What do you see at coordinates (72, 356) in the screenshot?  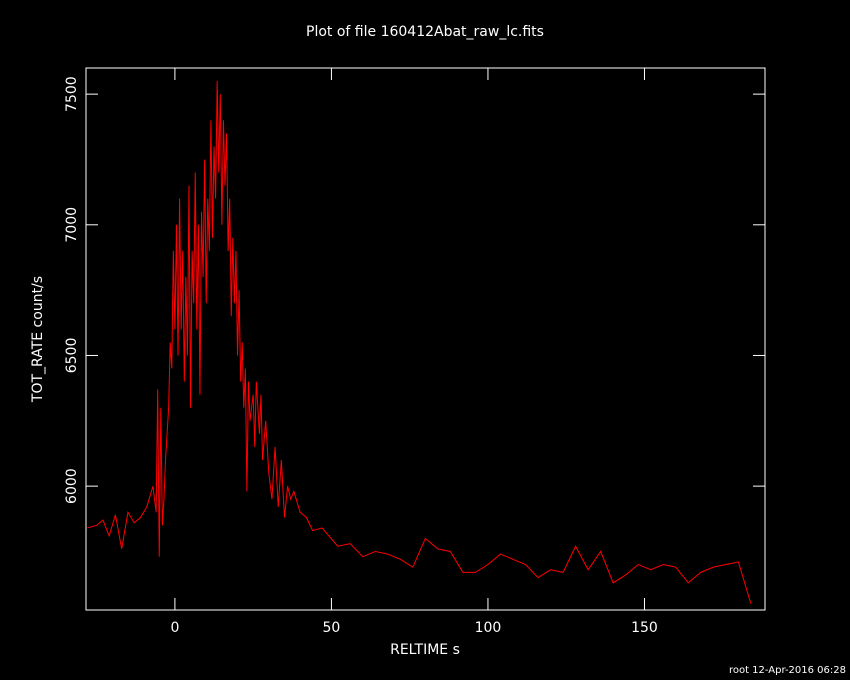 I see `y-tick-label: 6500` at bounding box center [72, 356].